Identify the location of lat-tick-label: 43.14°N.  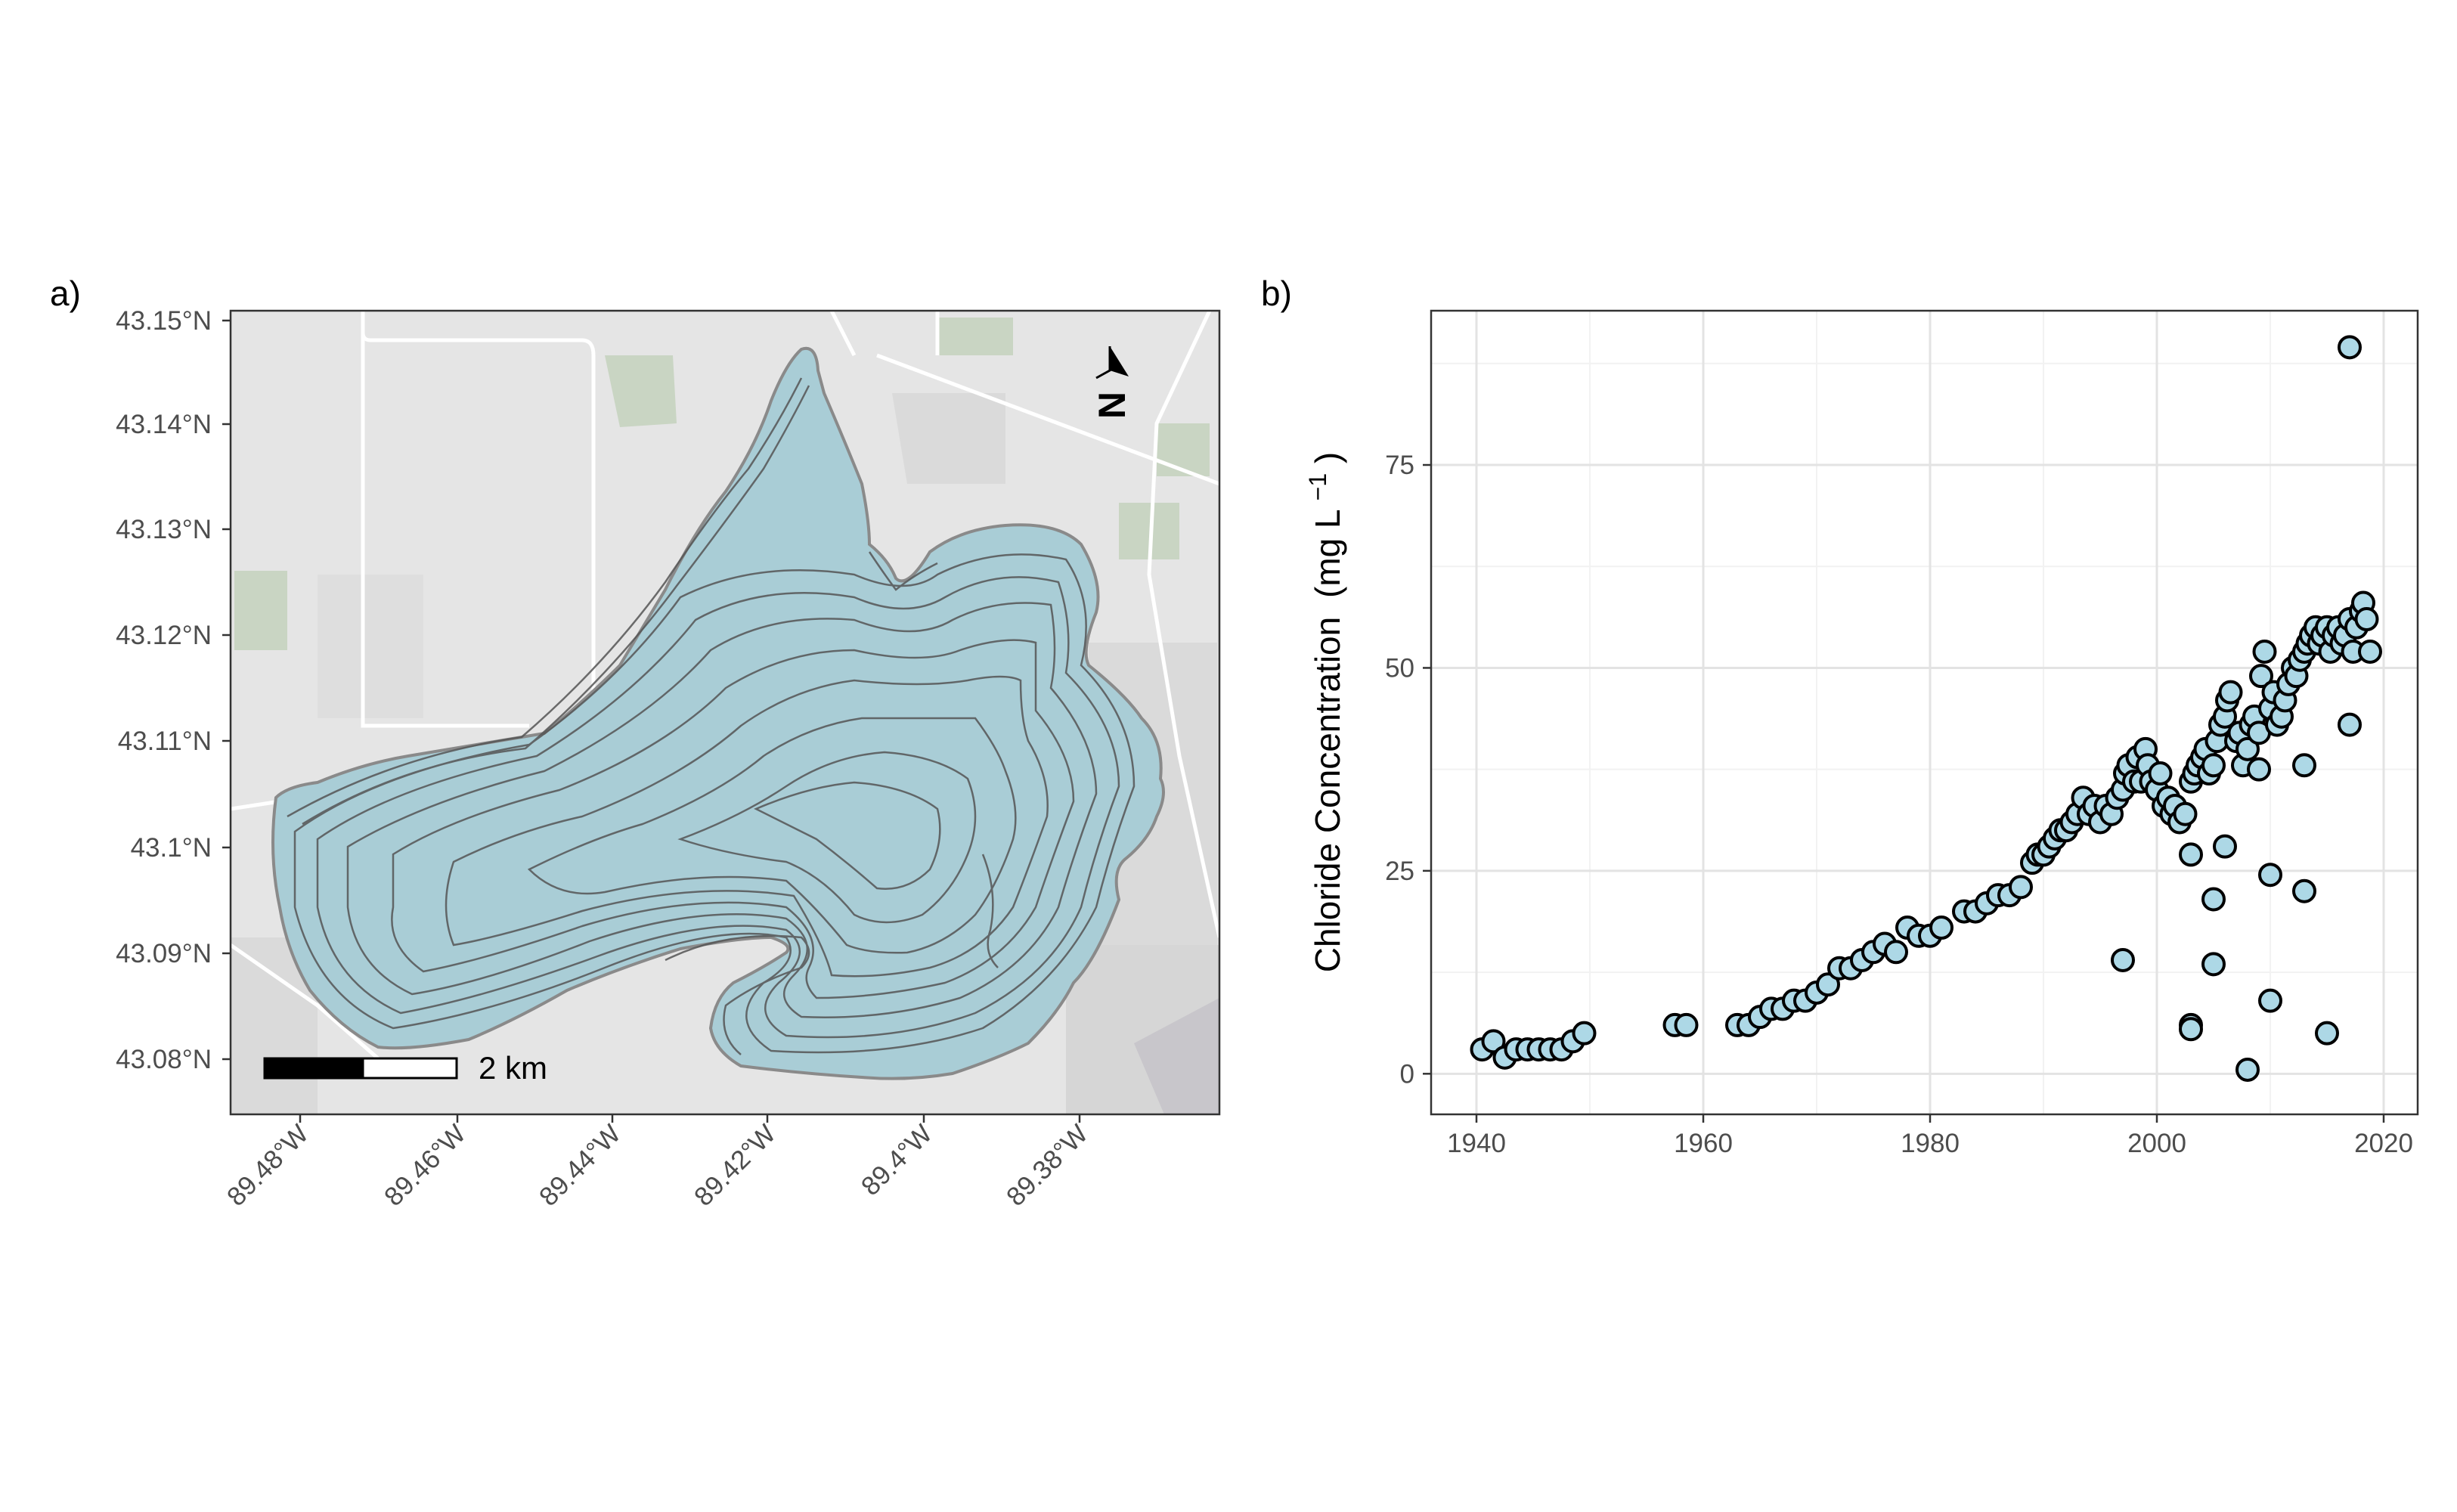
(164, 424).